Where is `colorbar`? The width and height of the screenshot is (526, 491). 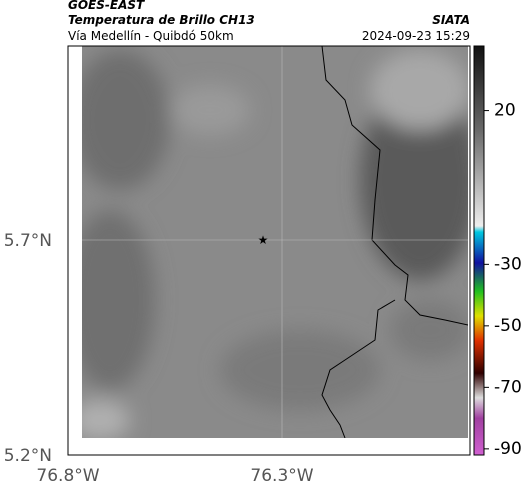
colorbar is located at coordinates (479, 250).